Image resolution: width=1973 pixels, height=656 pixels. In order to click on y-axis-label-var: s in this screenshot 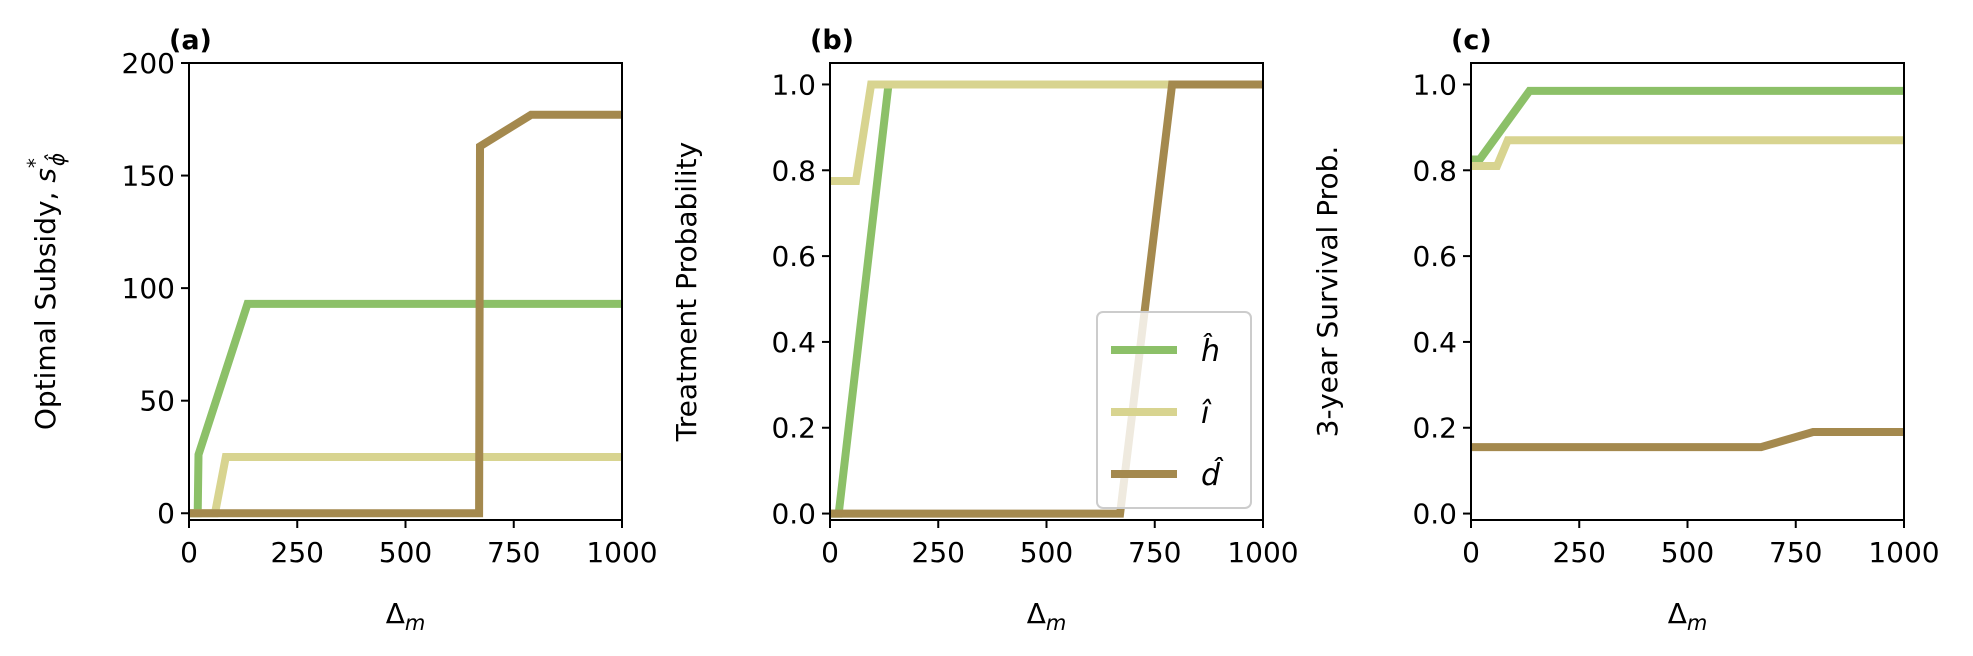, I will do `click(45, 175)`.